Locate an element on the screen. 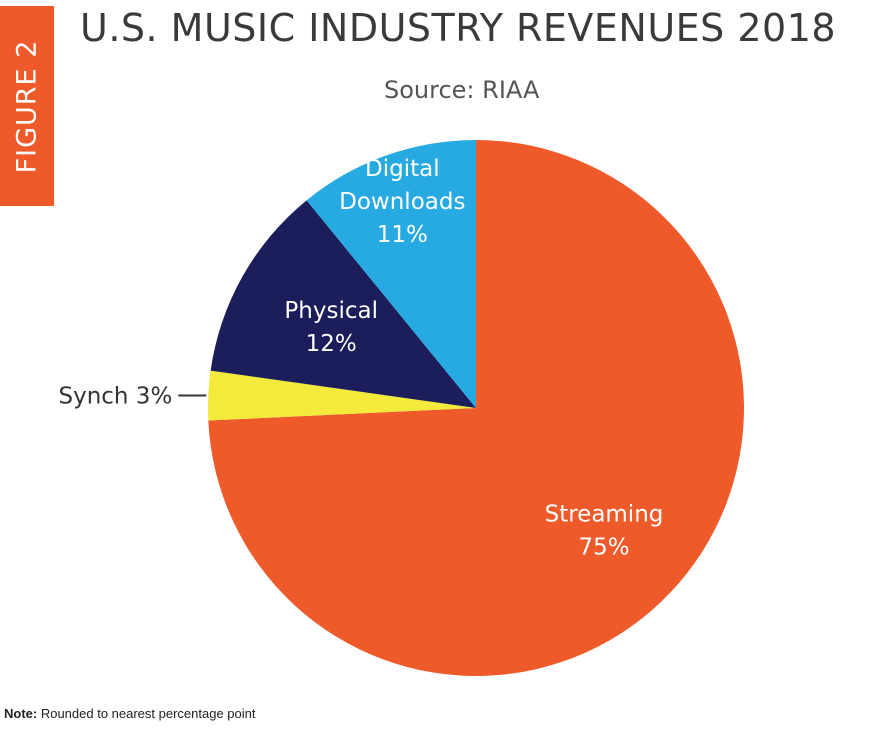  label-synch: Synch 3% is located at coordinates (115, 397).